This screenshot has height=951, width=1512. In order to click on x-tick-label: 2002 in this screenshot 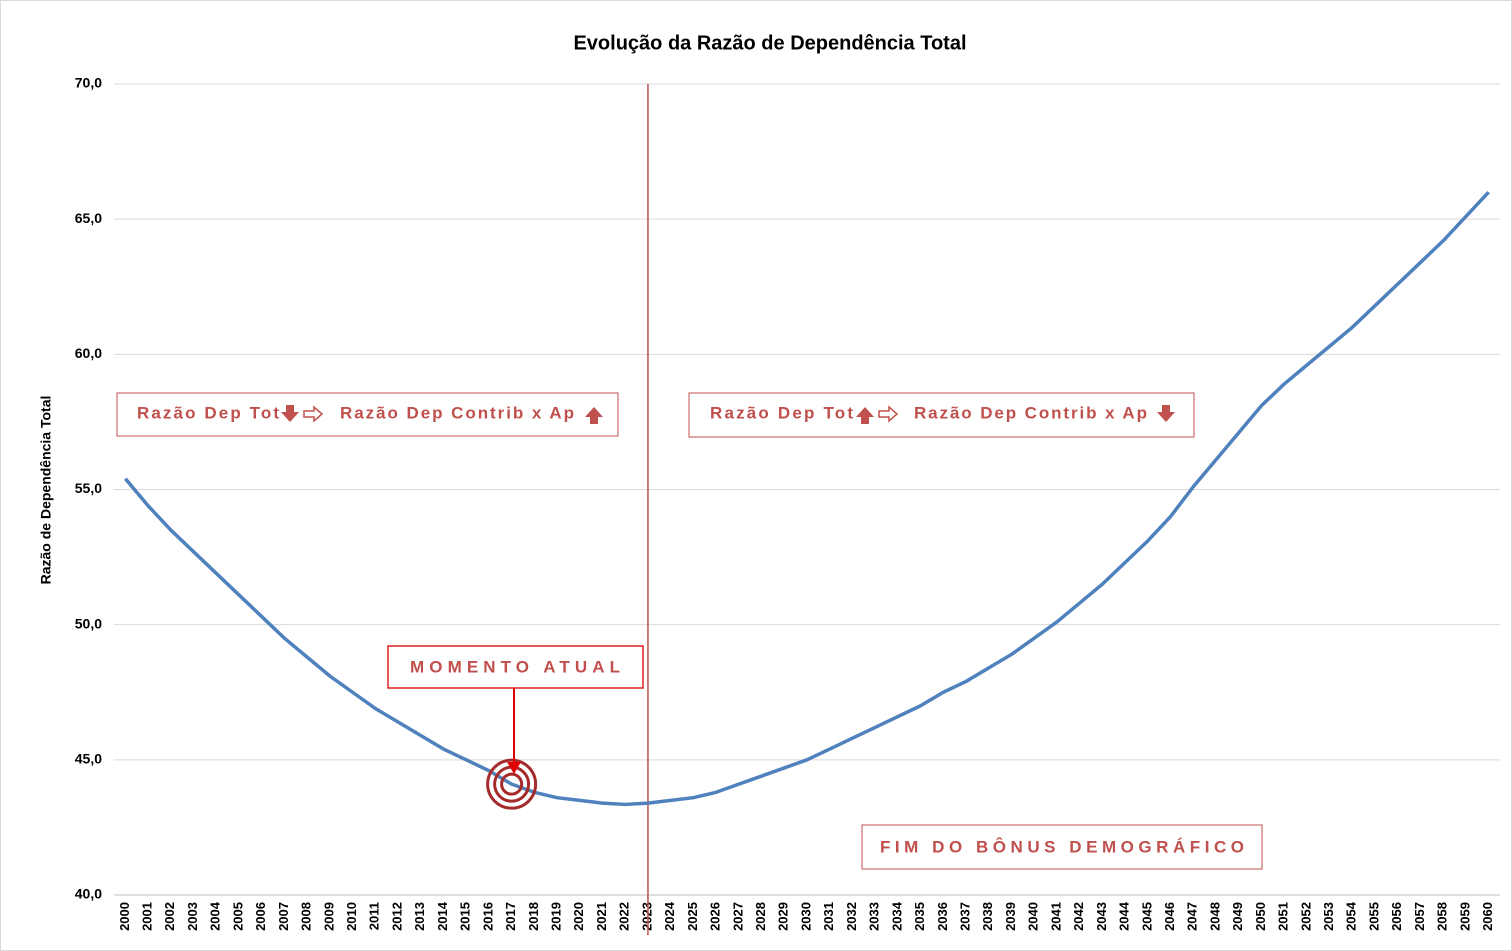, I will do `click(169, 916)`.